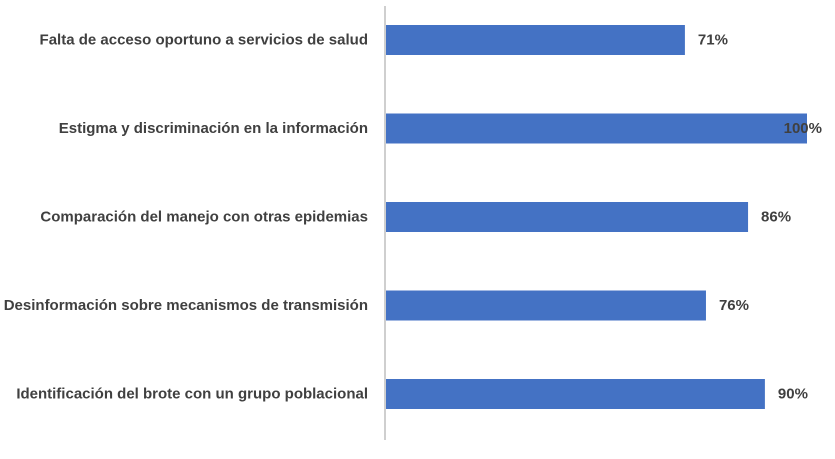 The height and width of the screenshot is (459, 835). What do you see at coordinates (734, 305) in the screenshot?
I see `data-label: 76%` at bounding box center [734, 305].